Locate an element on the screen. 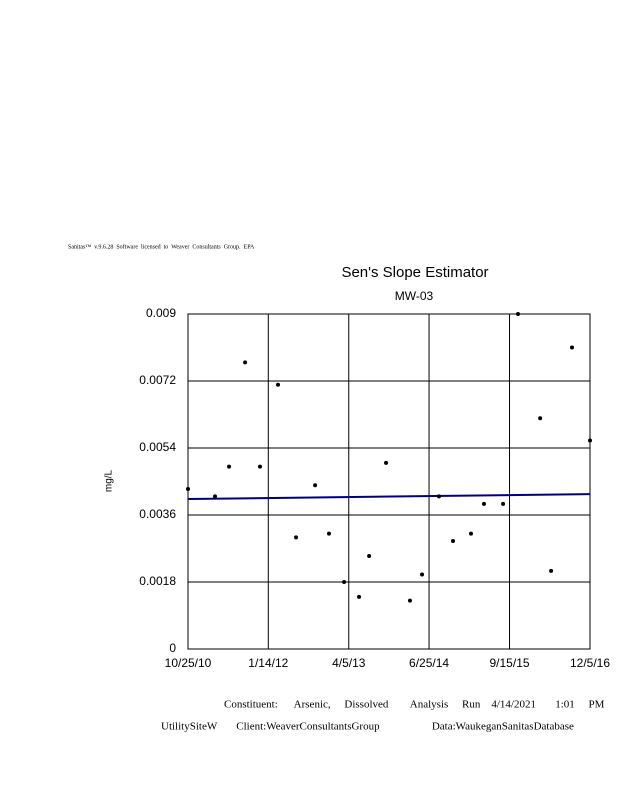  x-tick-label: 4/5/13 is located at coordinates (349, 663).